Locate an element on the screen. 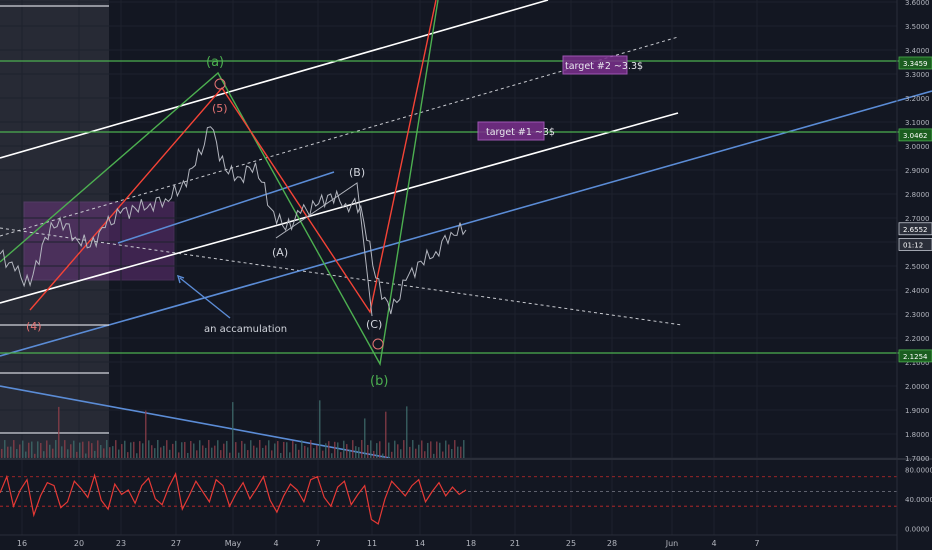 The width and height of the screenshot is (932, 550). arrow-head is located at coordinates (180, 279).